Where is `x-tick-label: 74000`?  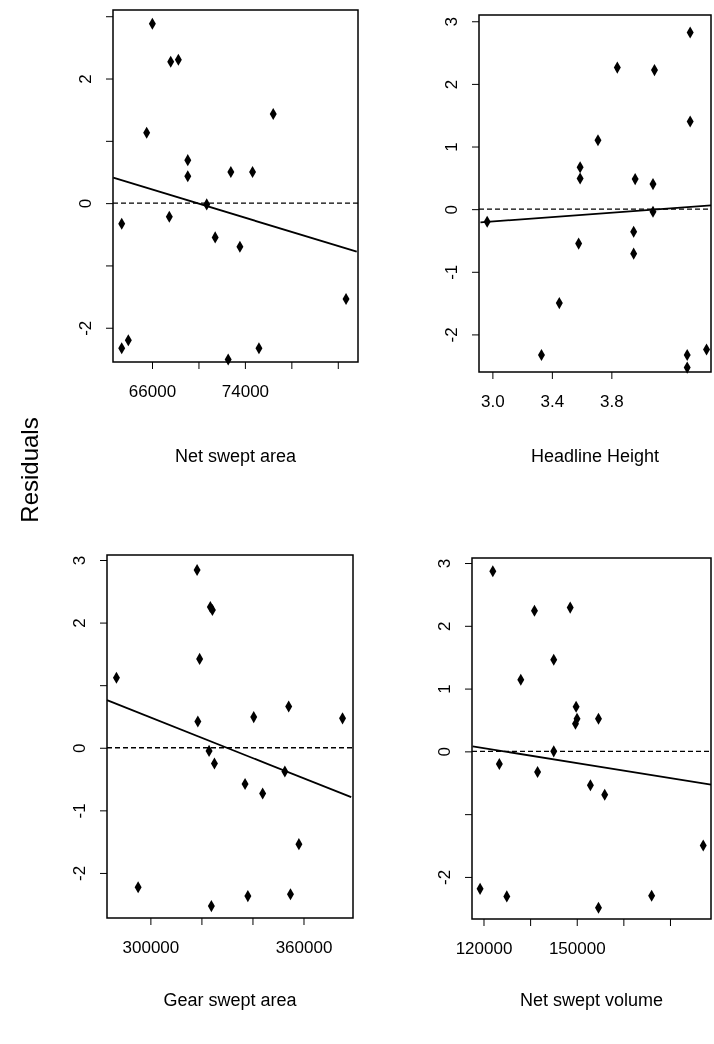 x-tick-label: 74000 is located at coordinates (245, 392).